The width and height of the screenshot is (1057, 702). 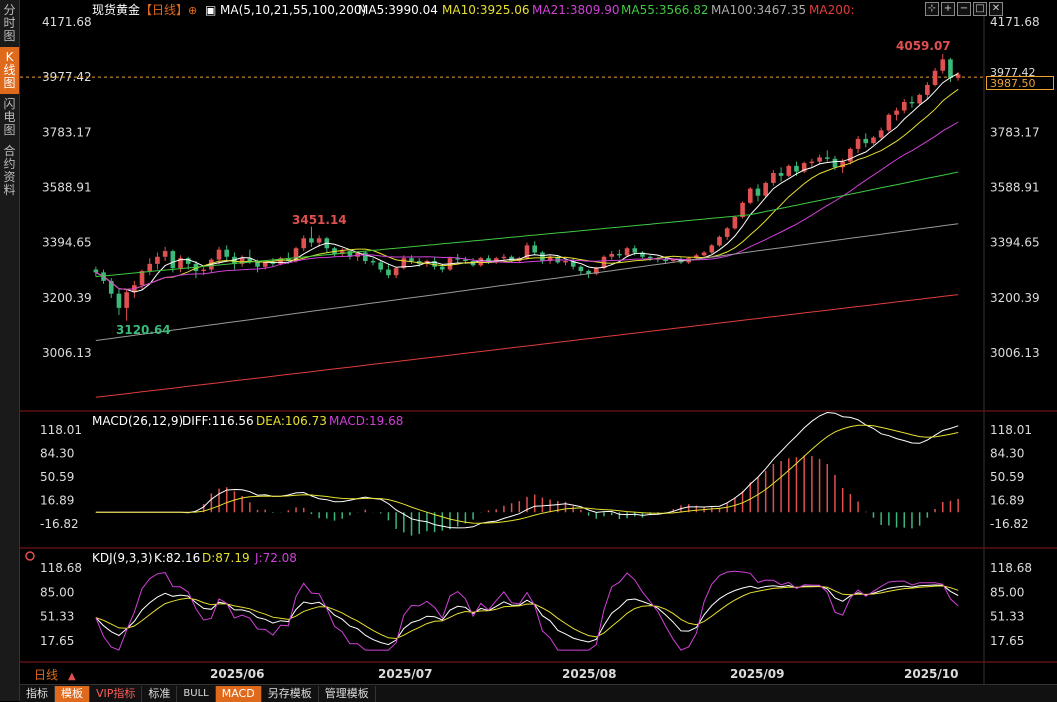 What do you see at coordinates (9, 190) in the screenshot?
I see `side-tab-char: 料` at bounding box center [9, 190].